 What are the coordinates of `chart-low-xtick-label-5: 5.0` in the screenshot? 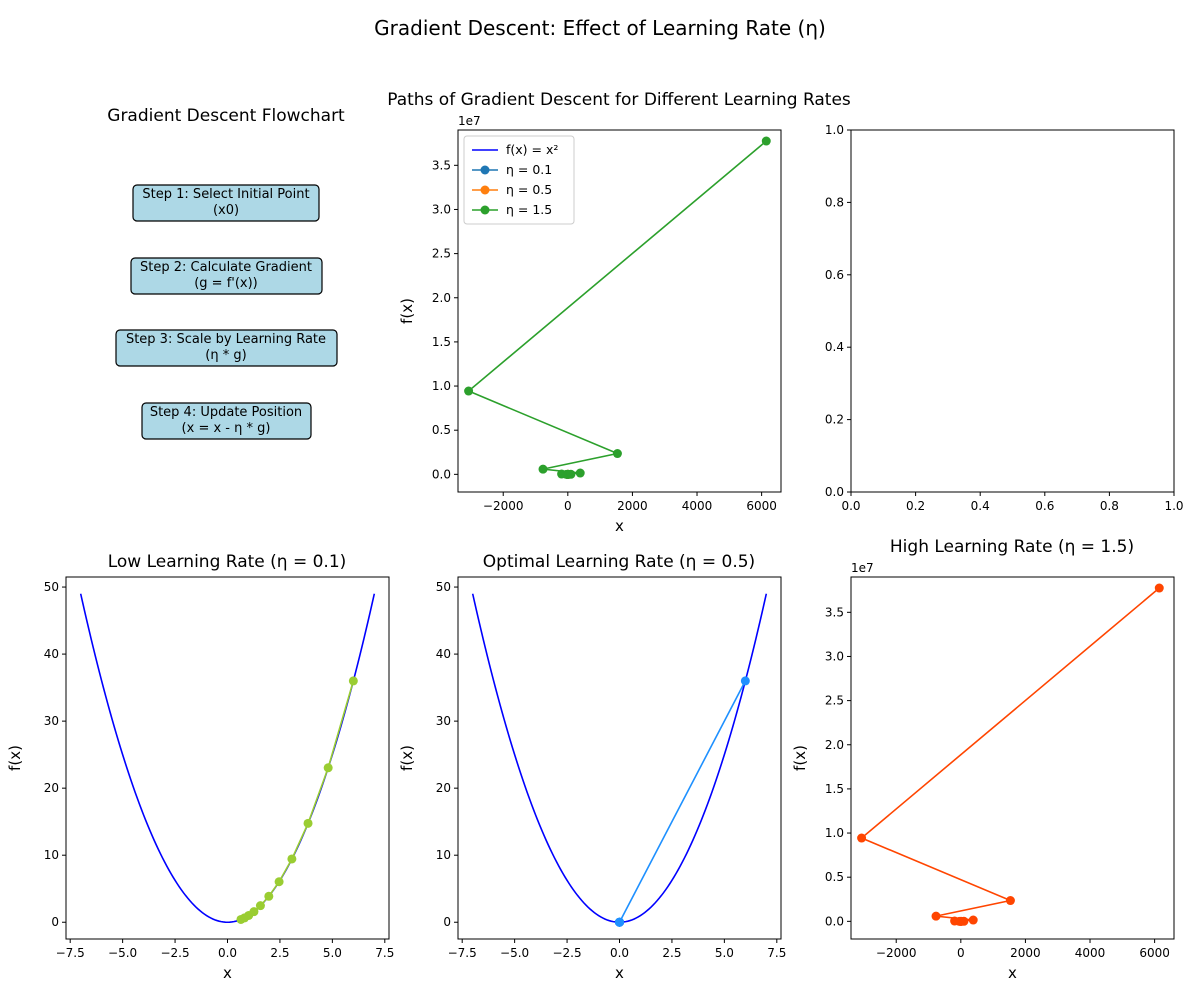 It's located at (332, 953).